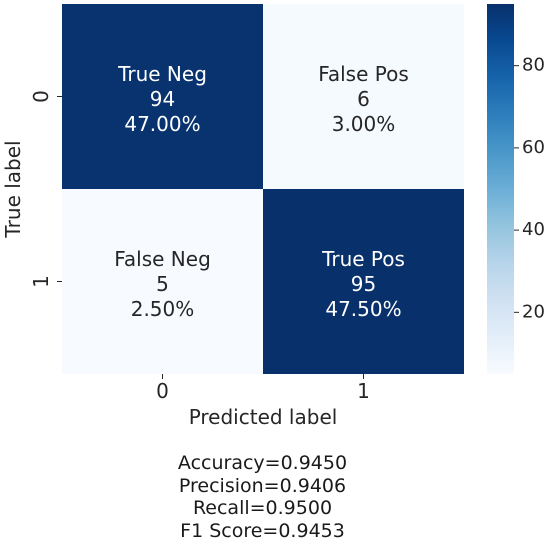 The image size is (545, 550). Describe the element at coordinates (533, 147) in the screenshot. I see `colorbar-tick-label: 60` at that location.